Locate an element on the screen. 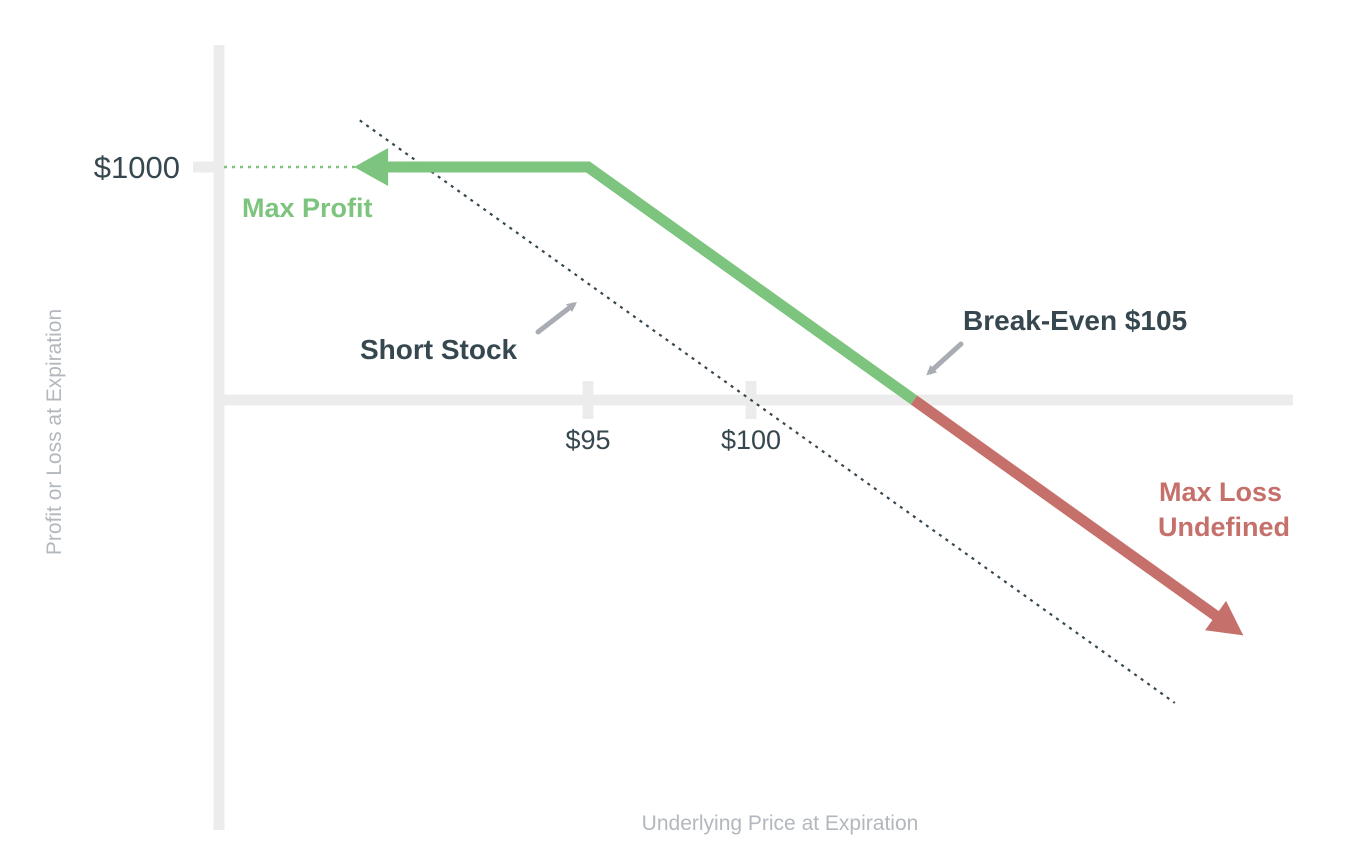 This screenshot has width=1360, height=856. short-stock-label: Short Stock is located at coordinates (439, 349).